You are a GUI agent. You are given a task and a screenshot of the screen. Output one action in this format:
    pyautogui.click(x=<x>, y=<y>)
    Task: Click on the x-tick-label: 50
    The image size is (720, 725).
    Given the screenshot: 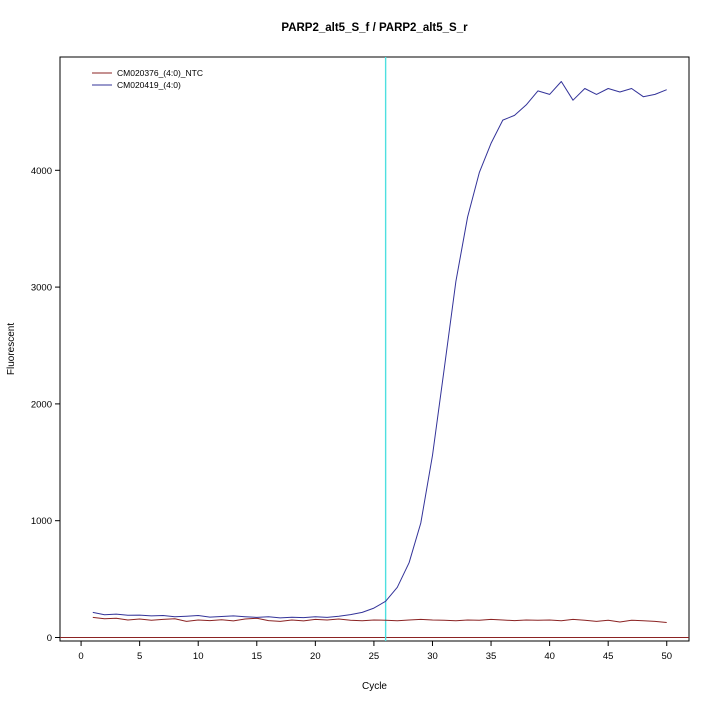 What is the action you would take?
    pyautogui.click(x=666, y=656)
    